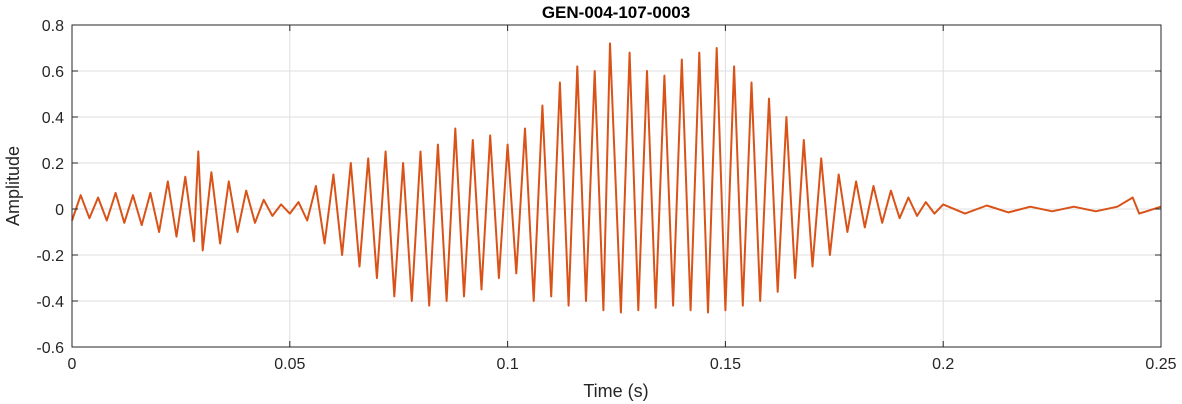 The image size is (1182, 404). I want to click on x-tick-label: 0.1, so click(507, 364).